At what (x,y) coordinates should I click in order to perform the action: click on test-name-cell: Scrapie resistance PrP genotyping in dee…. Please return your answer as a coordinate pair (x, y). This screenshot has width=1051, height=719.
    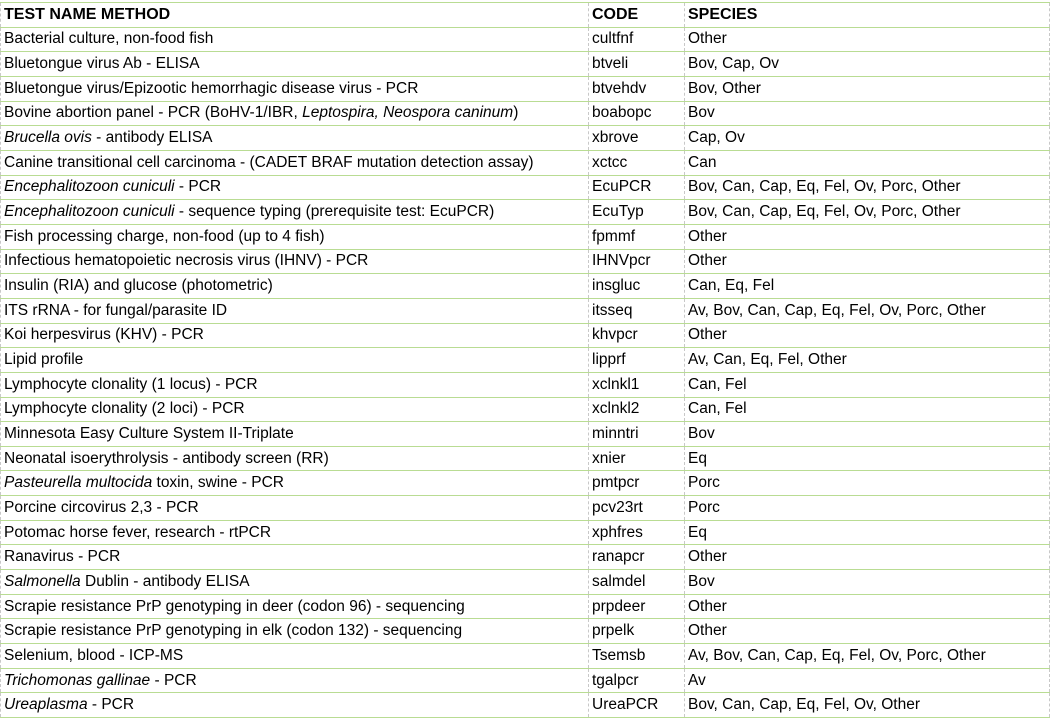
    Looking at the image, I should click on (294, 606).